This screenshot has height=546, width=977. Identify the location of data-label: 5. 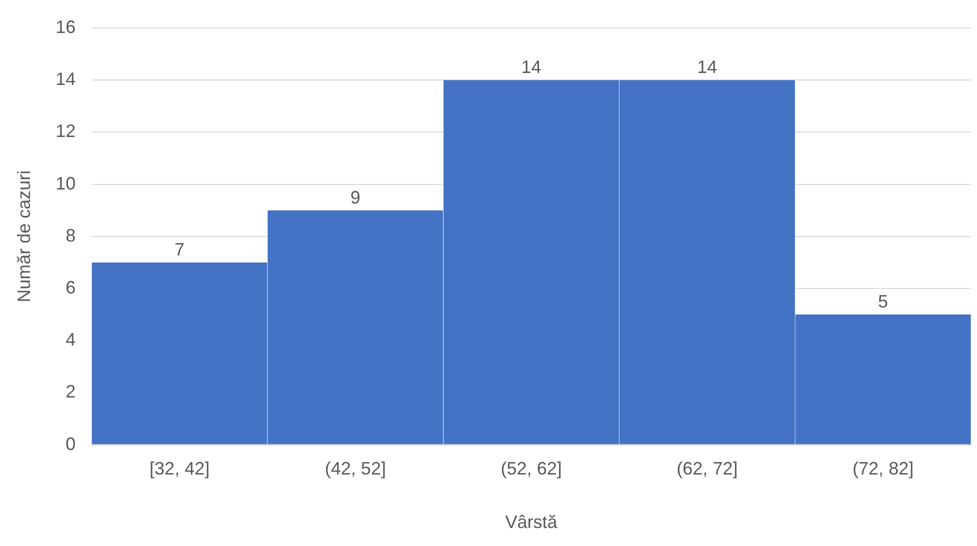
(883, 302).